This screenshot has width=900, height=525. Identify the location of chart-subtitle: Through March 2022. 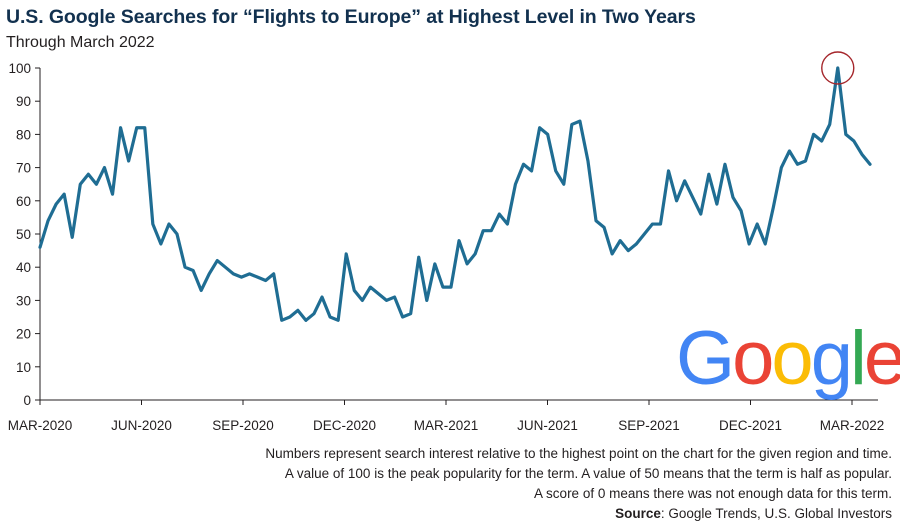
(80, 42).